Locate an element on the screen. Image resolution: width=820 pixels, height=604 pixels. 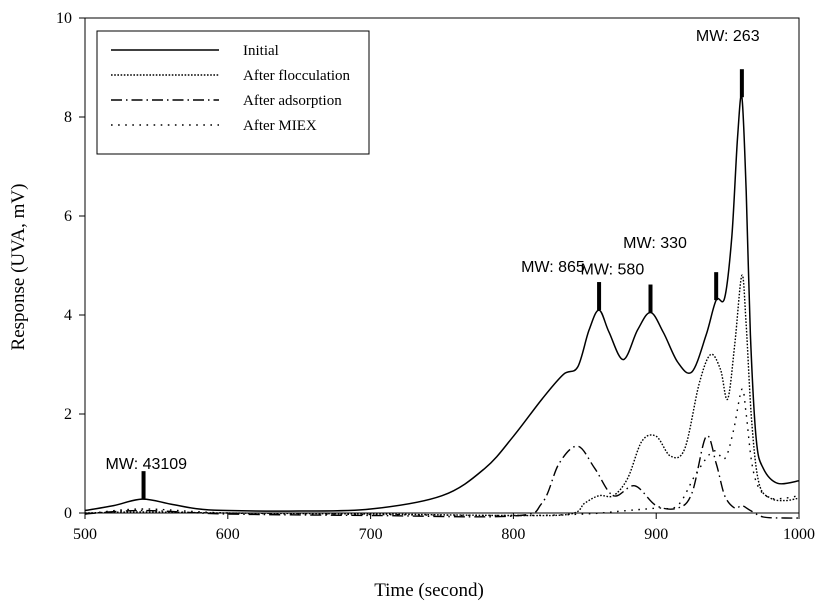
mw-annotation-label: MW: 43109 is located at coordinates (147, 464).